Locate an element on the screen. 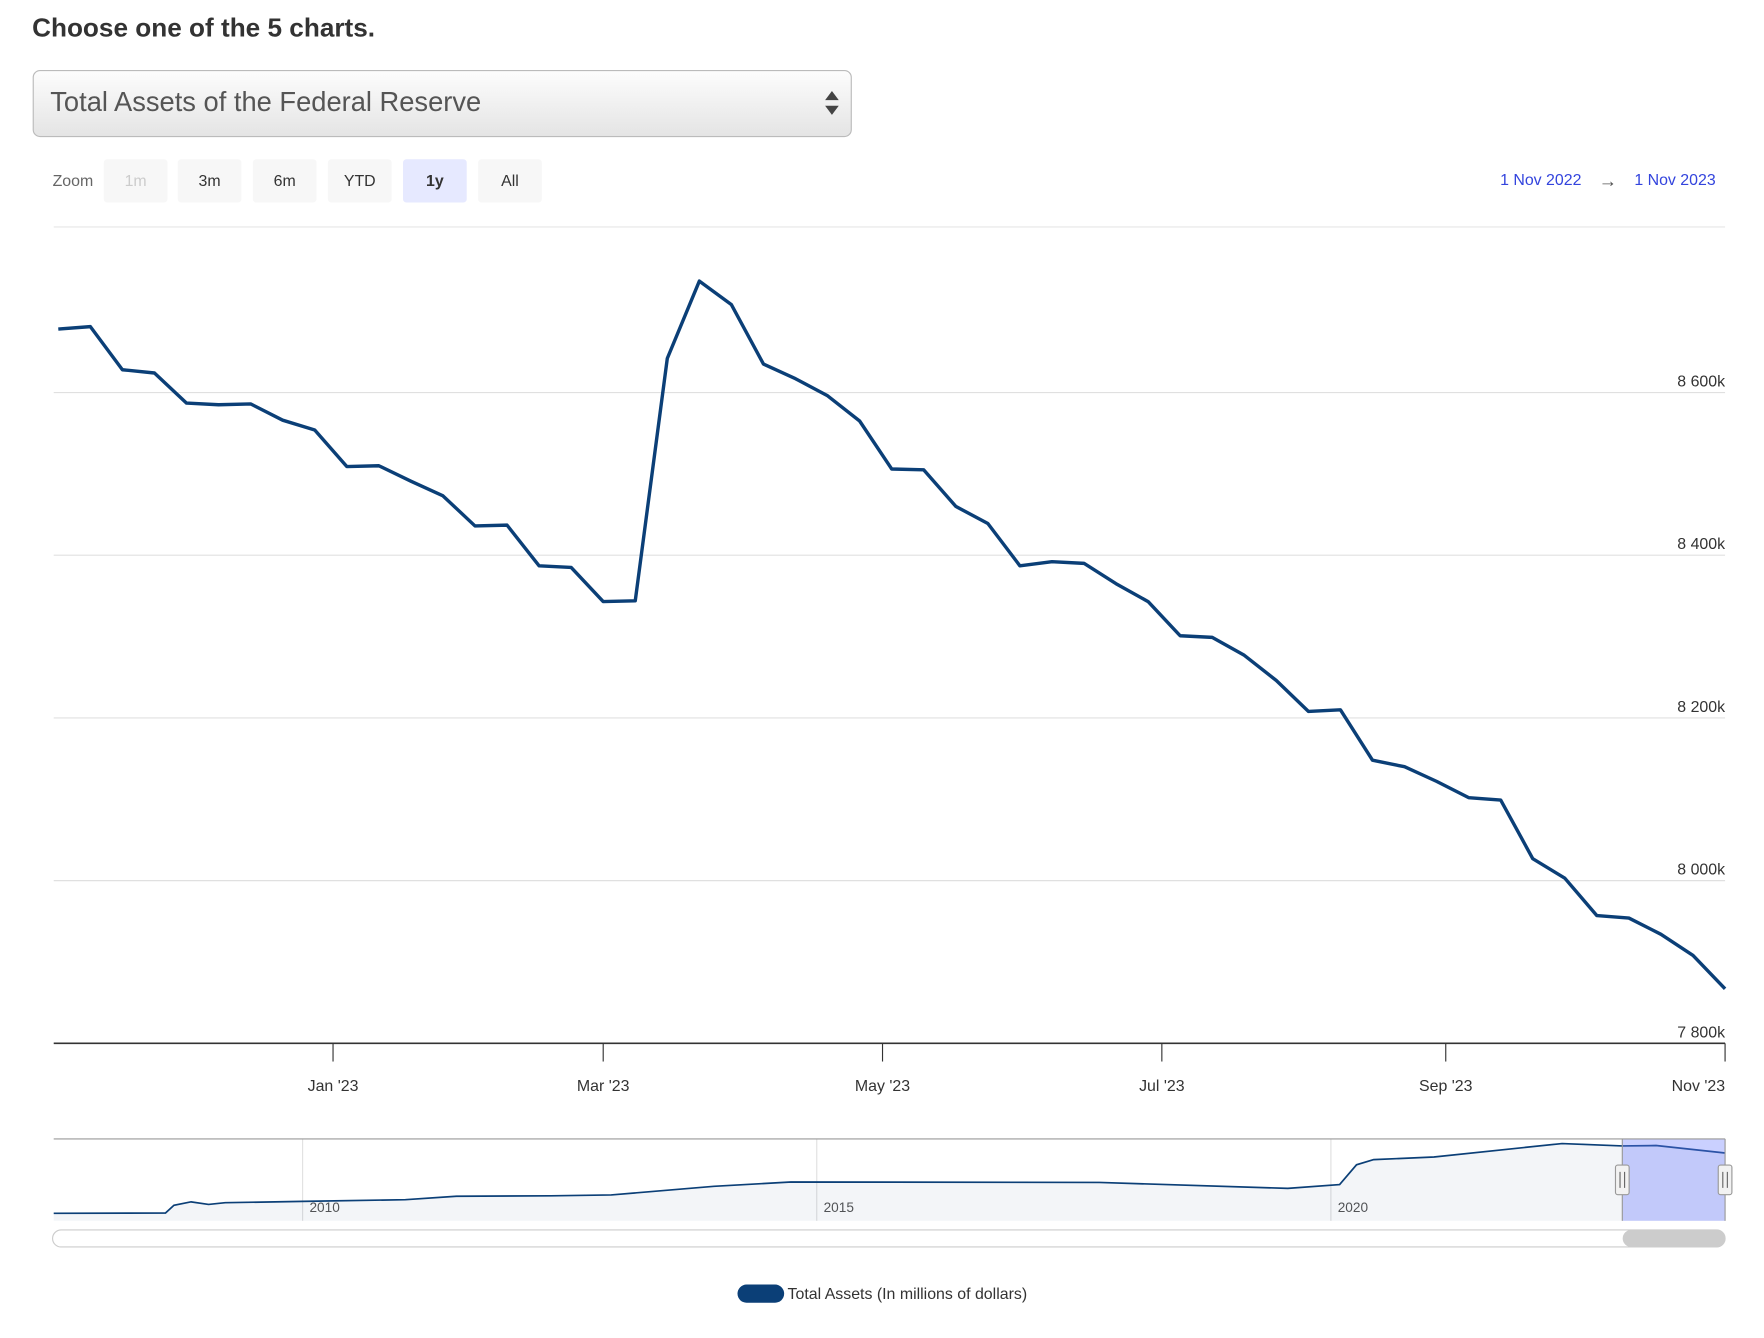  x-tick-label: May '23 is located at coordinates (882, 1086).